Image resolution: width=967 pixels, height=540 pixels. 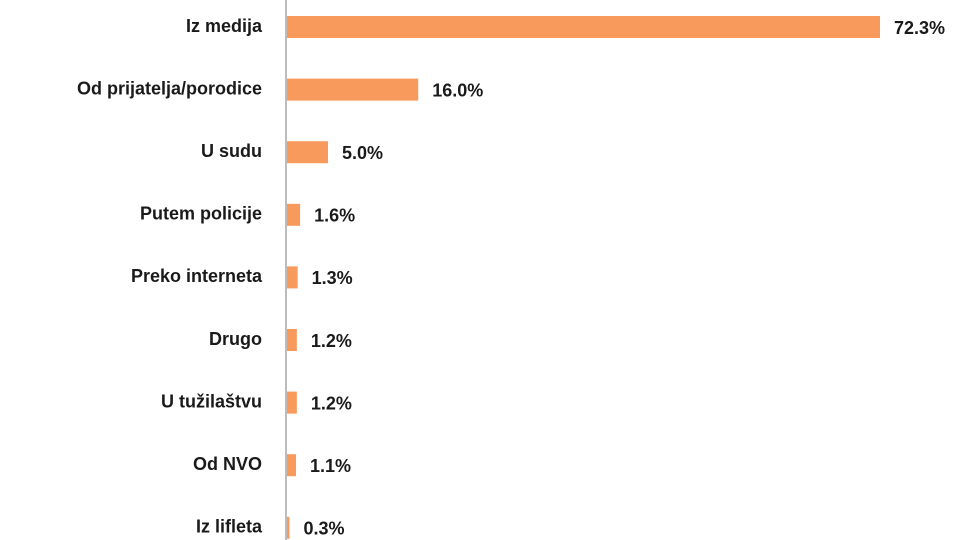 I want to click on value-label: 72.3%, so click(x=919, y=28).